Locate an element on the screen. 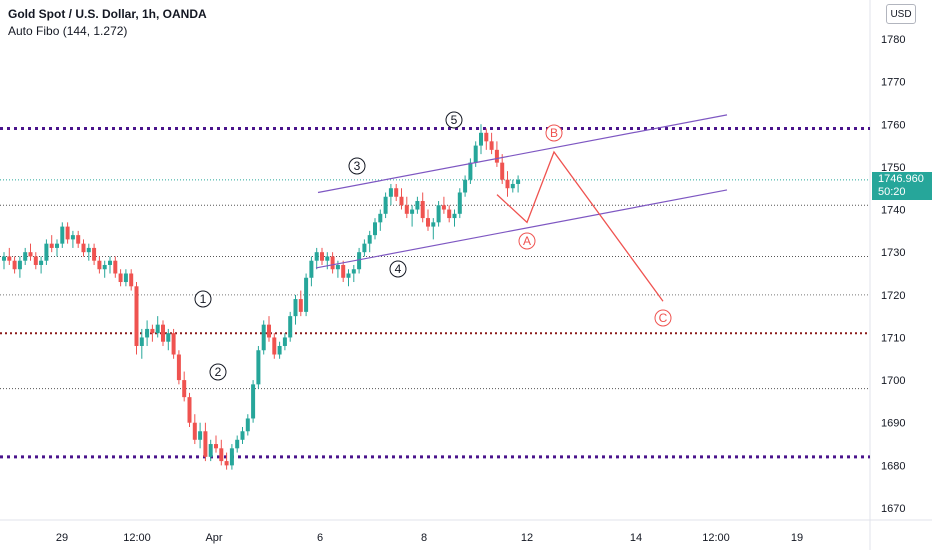  currency-button: USD is located at coordinates (901, 14).